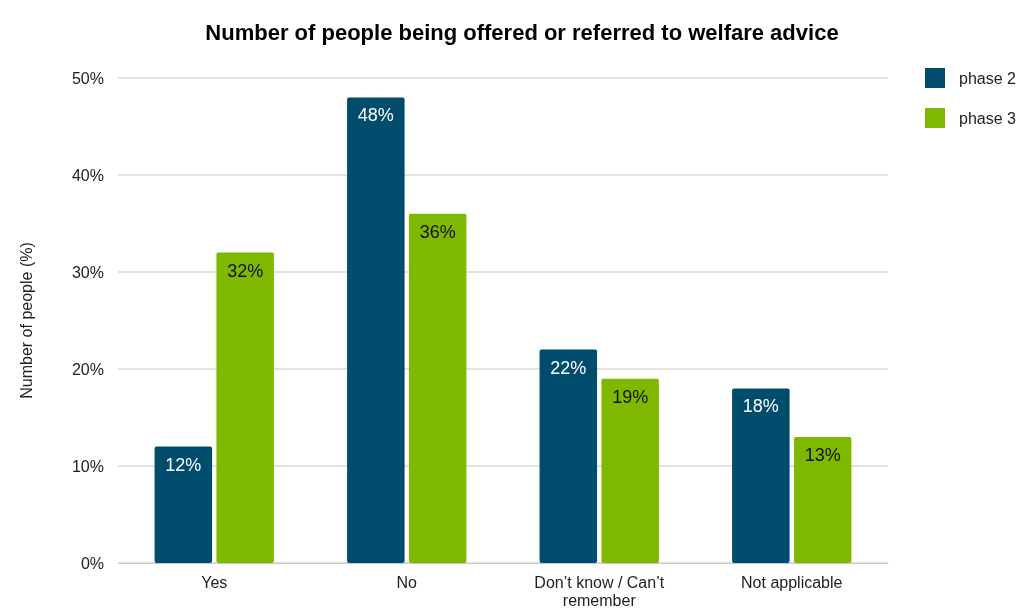 The width and height of the screenshot is (1033, 614). What do you see at coordinates (375, 115) in the screenshot?
I see `data-label: 48%` at bounding box center [375, 115].